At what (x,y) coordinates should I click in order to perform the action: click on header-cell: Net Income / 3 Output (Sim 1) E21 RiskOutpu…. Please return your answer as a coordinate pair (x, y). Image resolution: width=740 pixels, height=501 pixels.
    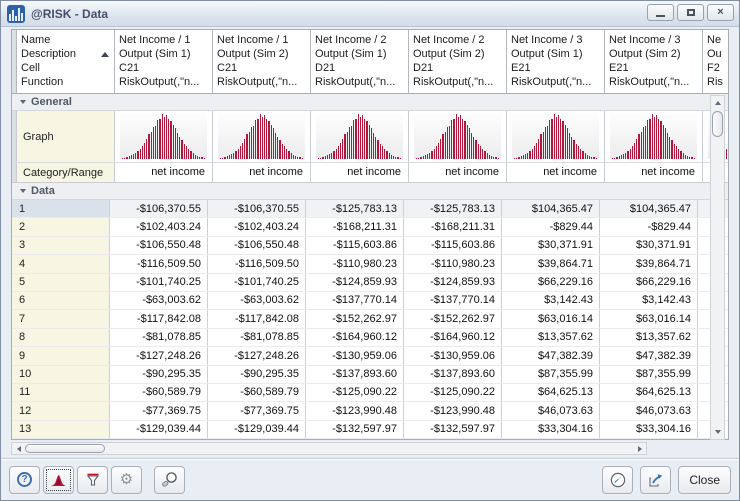
    Looking at the image, I should click on (555, 61).